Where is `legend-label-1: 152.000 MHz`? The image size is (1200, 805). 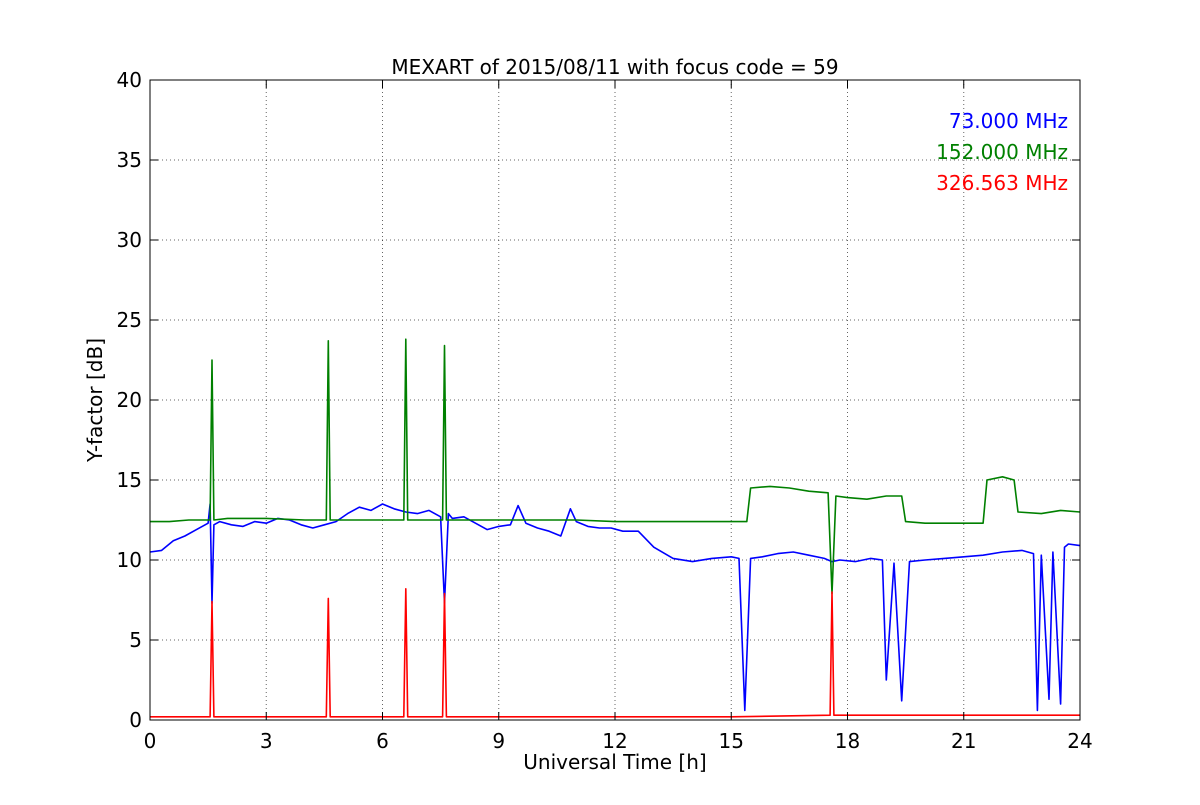 legend-label-1: 152.000 MHz is located at coordinates (1002, 152).